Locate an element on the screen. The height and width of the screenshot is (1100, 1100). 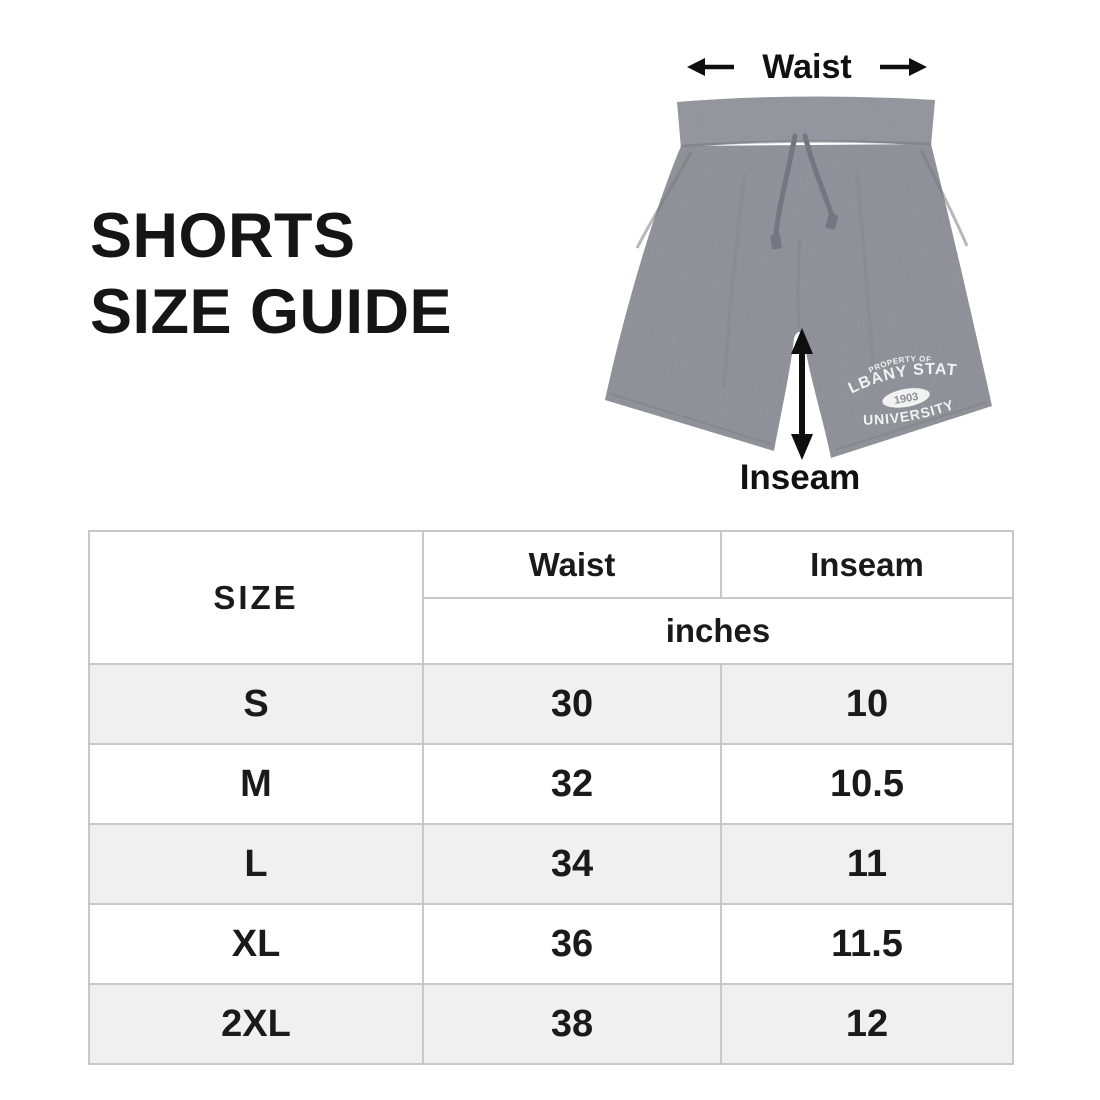
size-cell: 2XL is located at coordinates (256, 1024).